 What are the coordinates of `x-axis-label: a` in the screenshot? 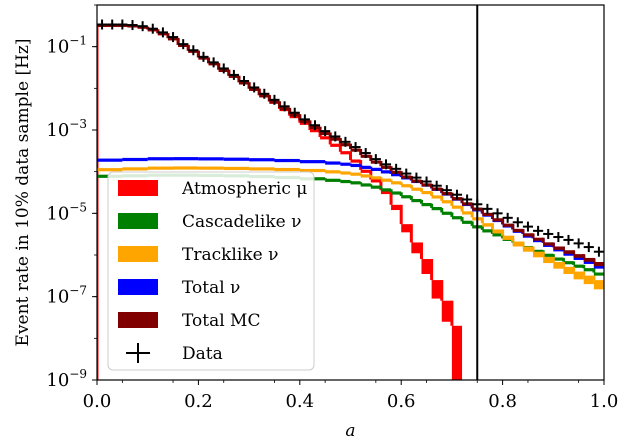 It's located at (350, 431).